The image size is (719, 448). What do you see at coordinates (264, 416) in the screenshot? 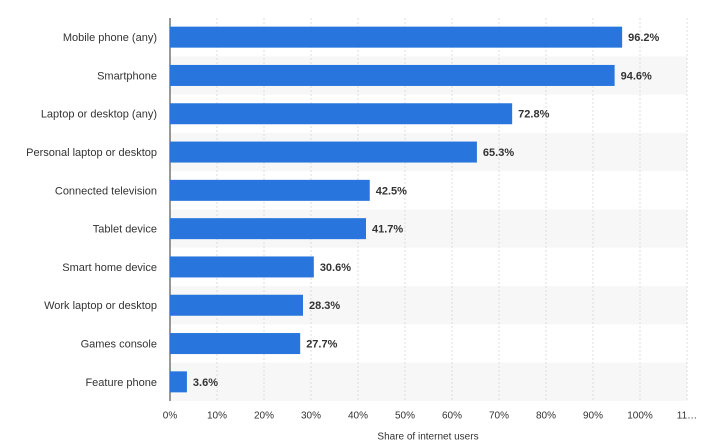
I see `x-tick-label: 20%` at bounding box center [264, 416].